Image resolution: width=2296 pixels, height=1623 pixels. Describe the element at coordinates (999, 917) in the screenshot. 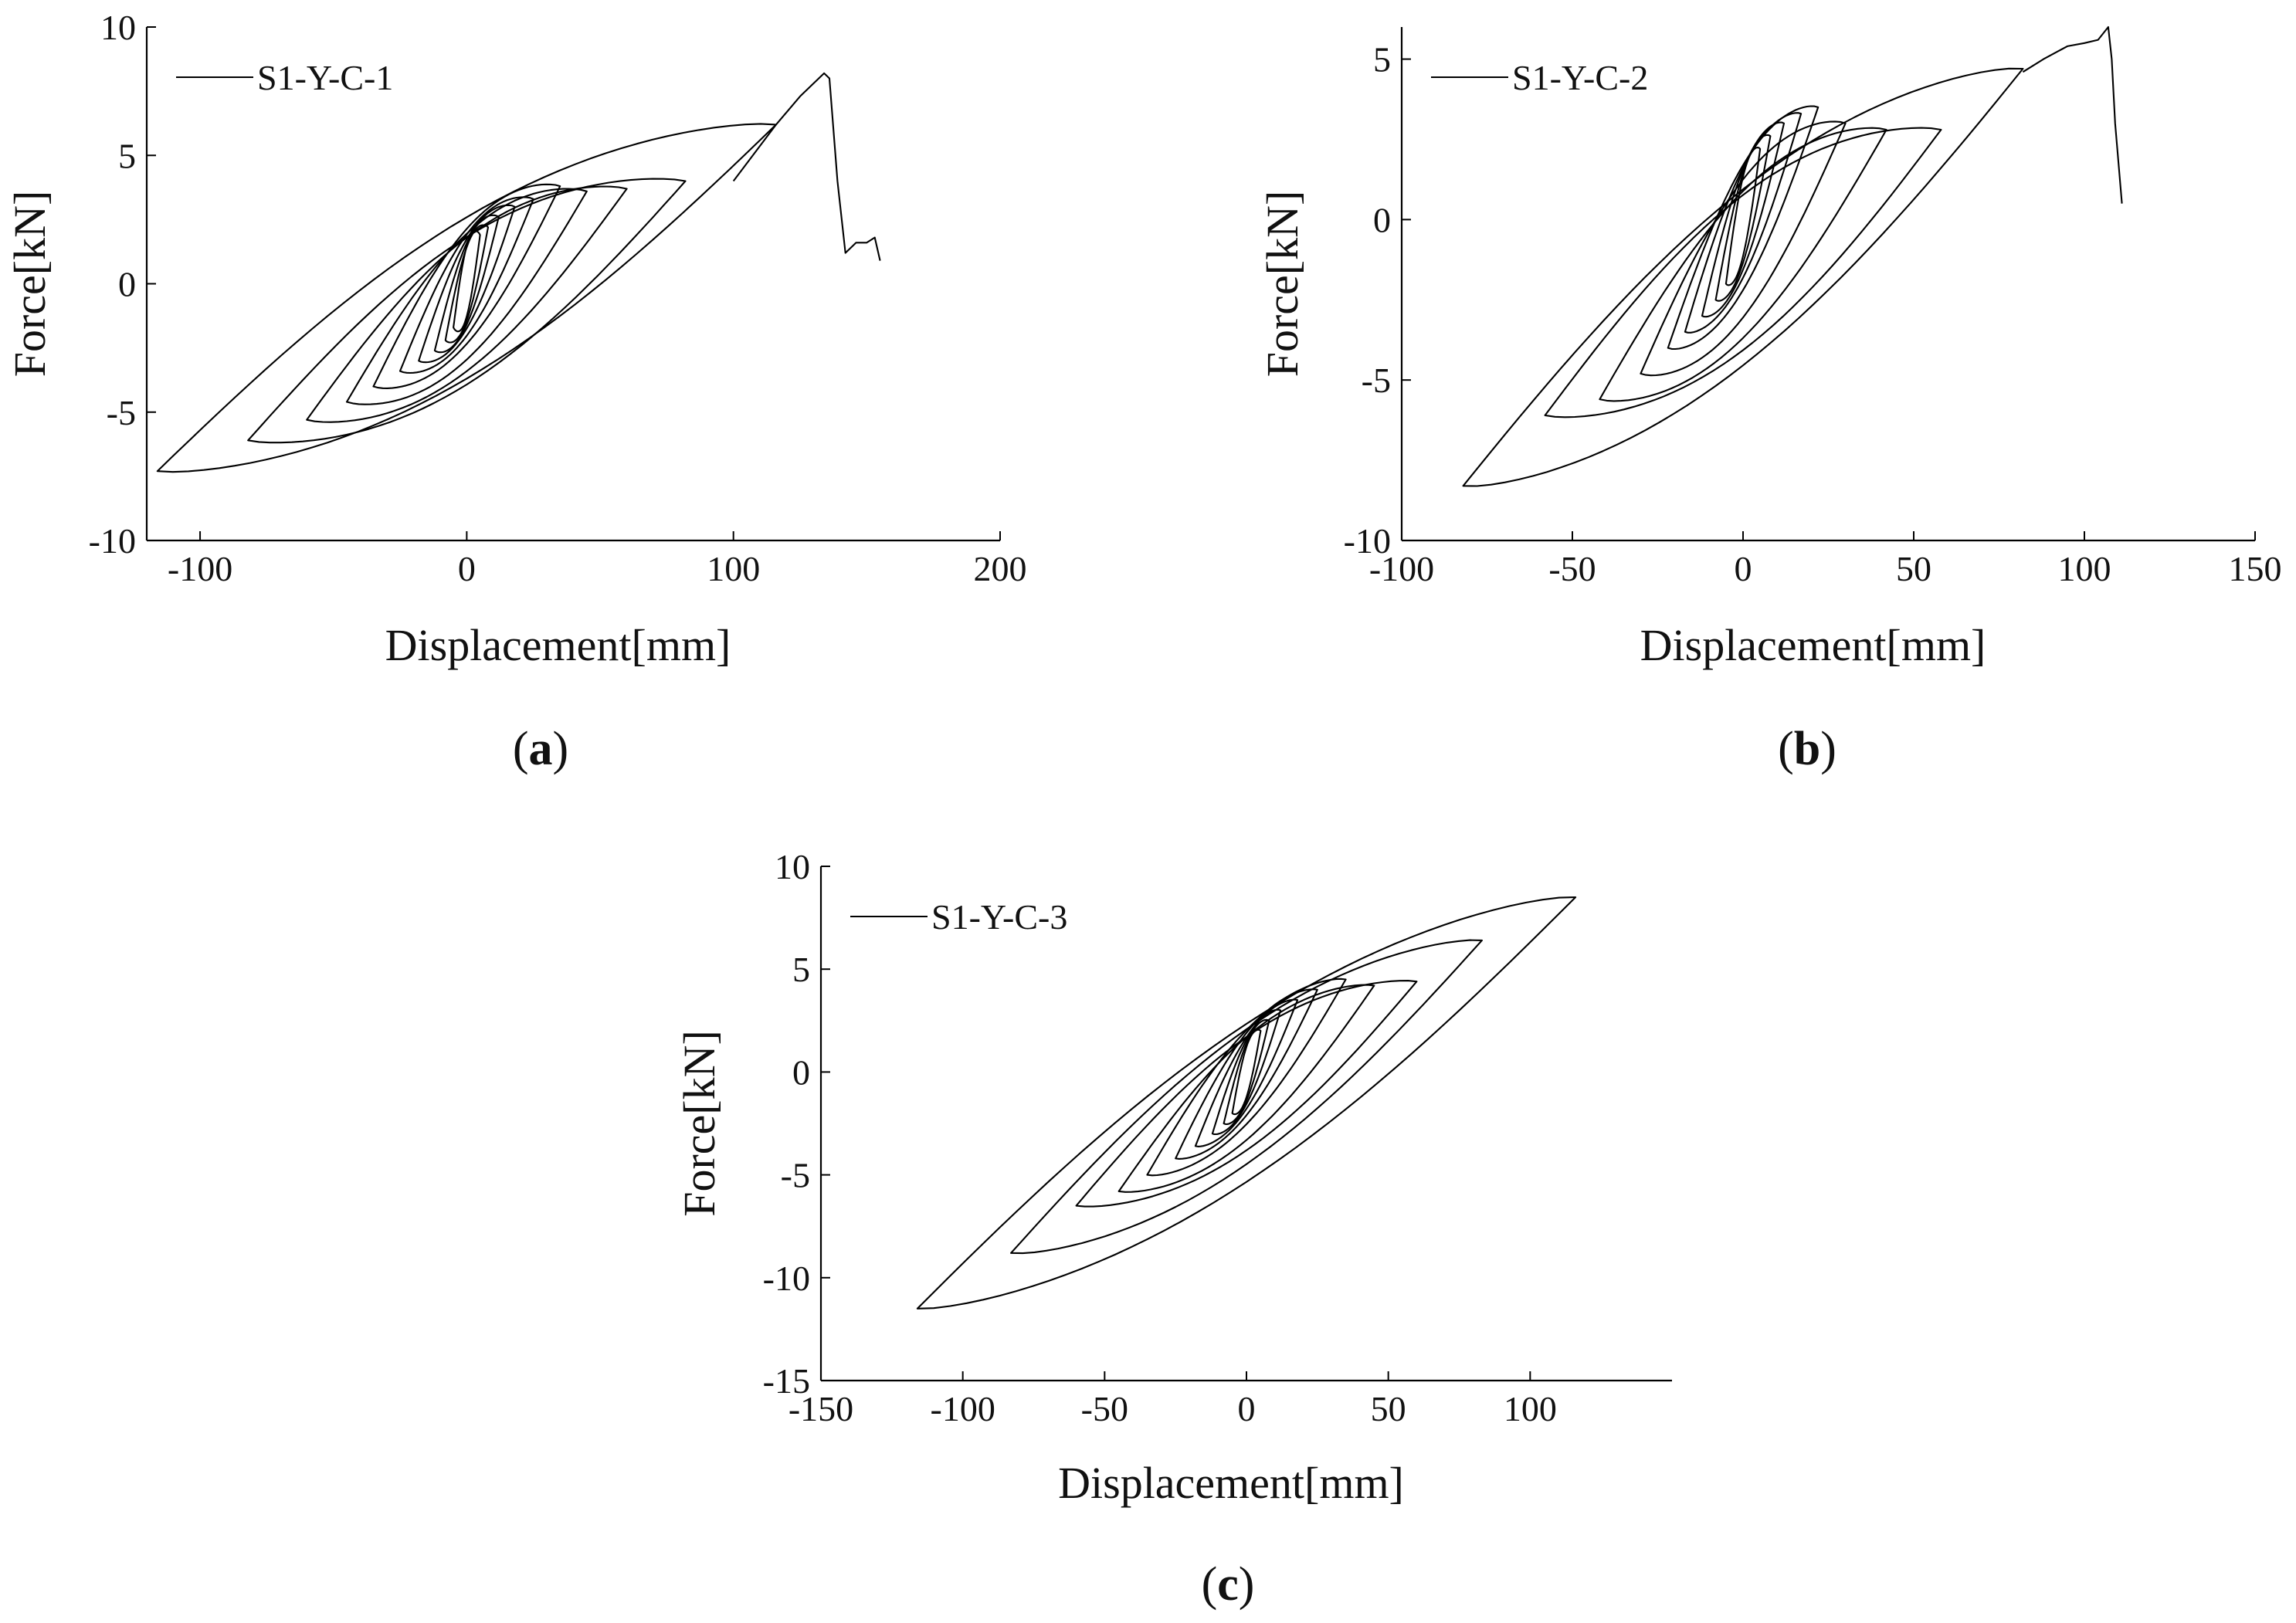

I see `legend-label: S1-Y-C-3` at that location.